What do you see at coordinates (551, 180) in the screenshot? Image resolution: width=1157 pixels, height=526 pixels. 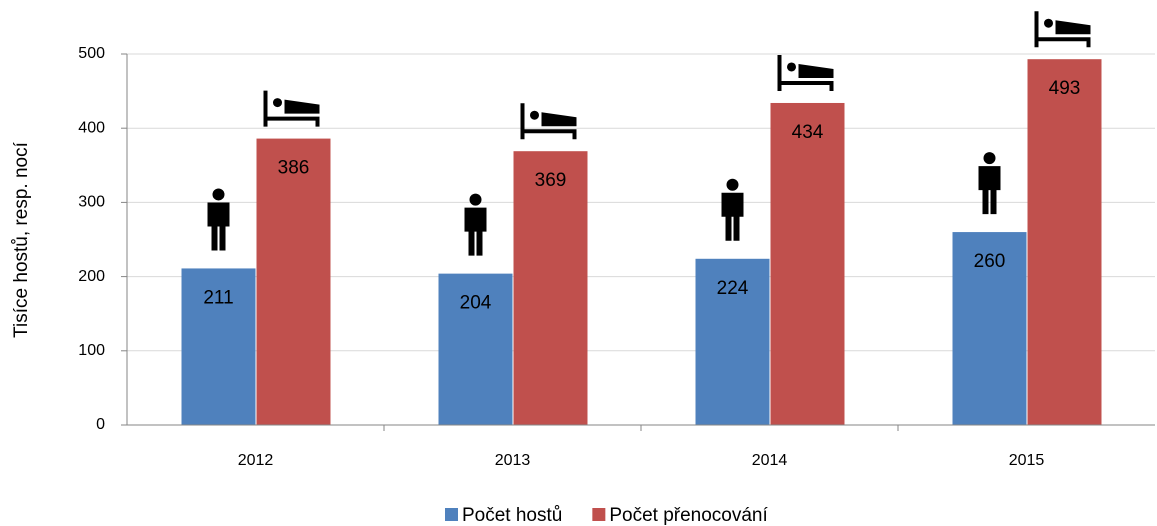 I see `value-label: 369` at bounding box center [551, 180].